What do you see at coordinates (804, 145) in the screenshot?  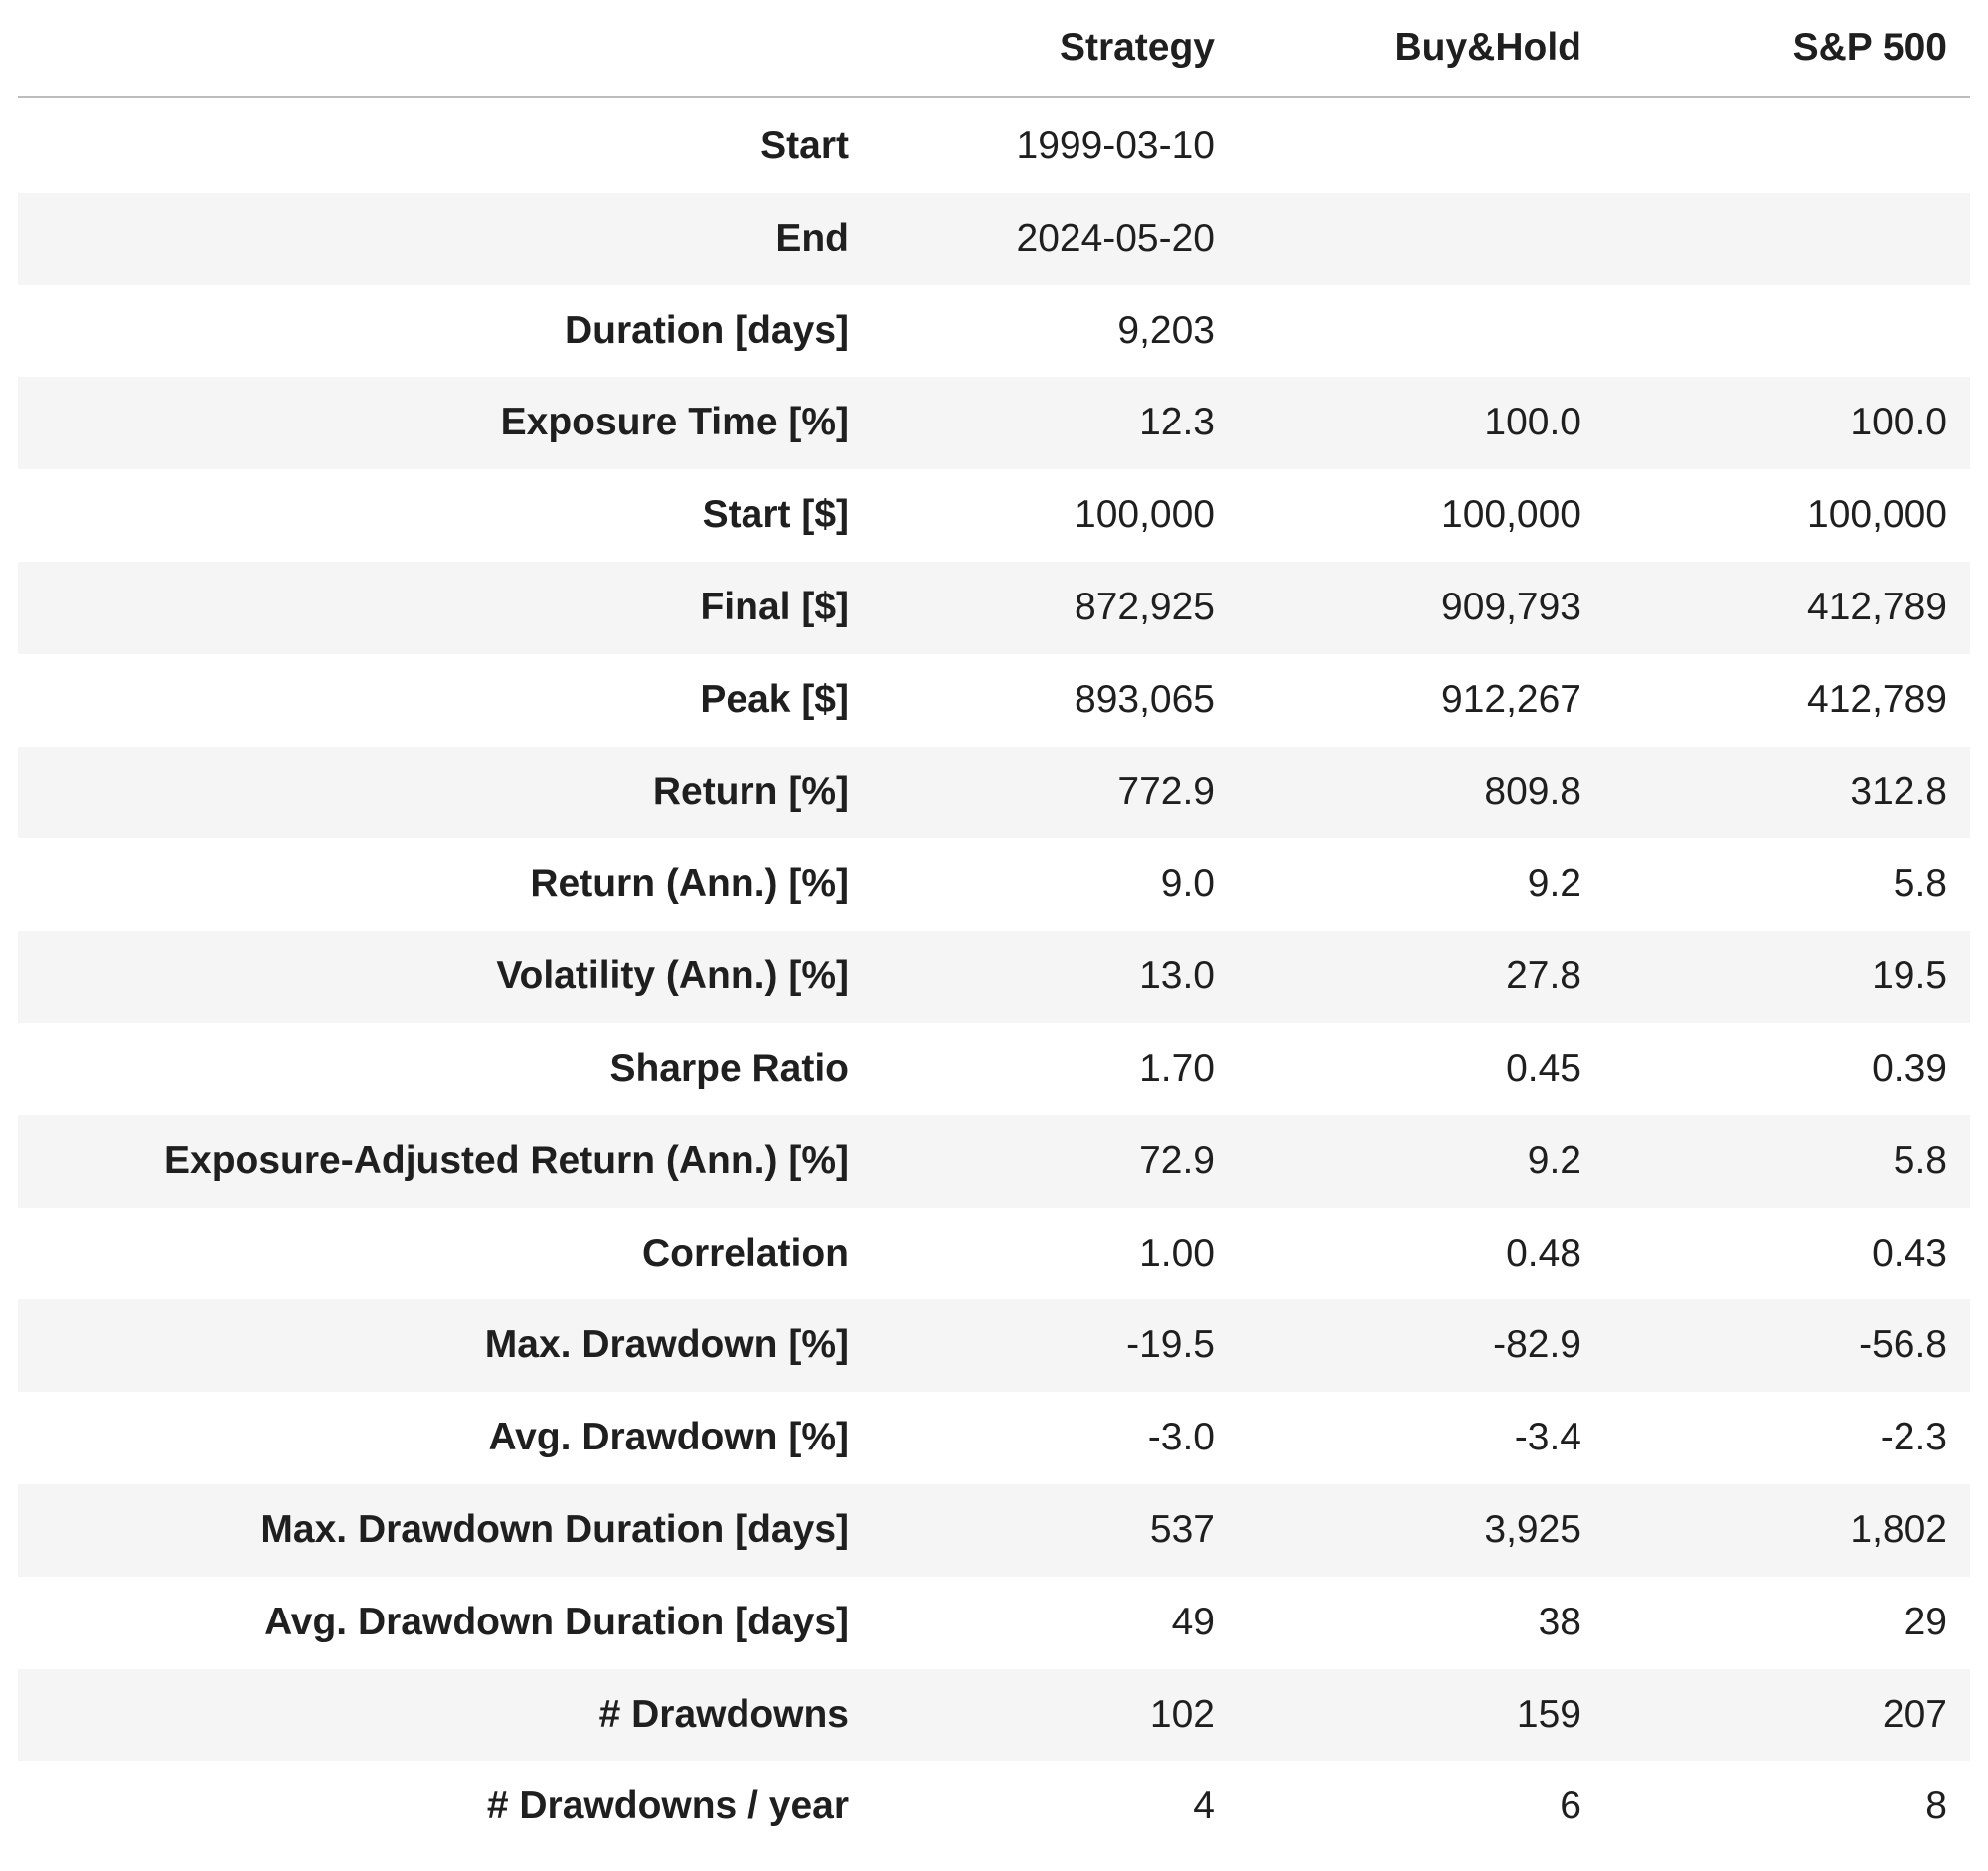 I see `row-label: Start` at bounding box center [804, 145].